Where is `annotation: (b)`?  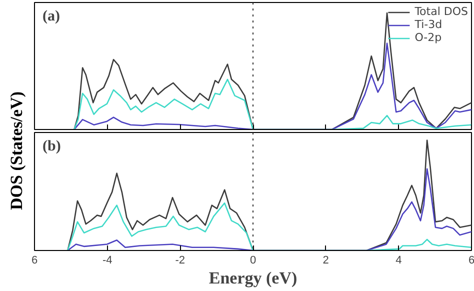 annotation: (b) is located at coordinates (51, 146).